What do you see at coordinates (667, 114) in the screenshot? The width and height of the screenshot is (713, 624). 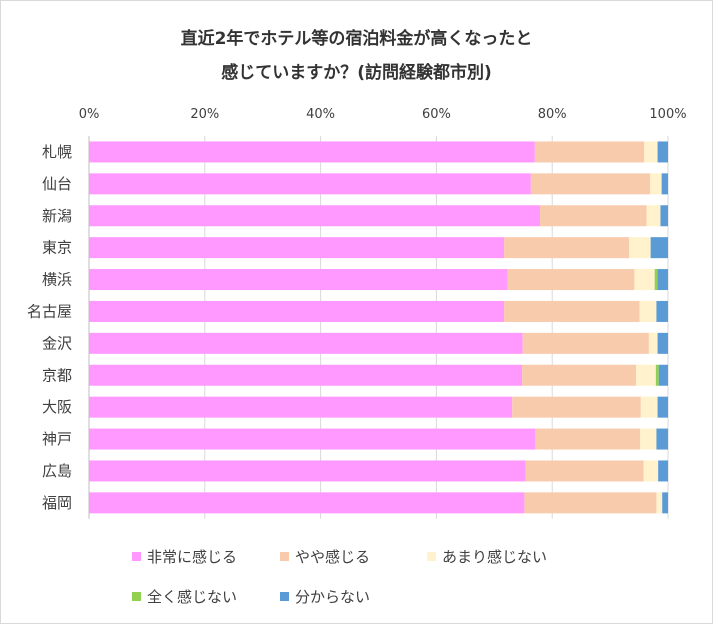 I see `x-tick-label: 100%` at bounding box center [667, 114].